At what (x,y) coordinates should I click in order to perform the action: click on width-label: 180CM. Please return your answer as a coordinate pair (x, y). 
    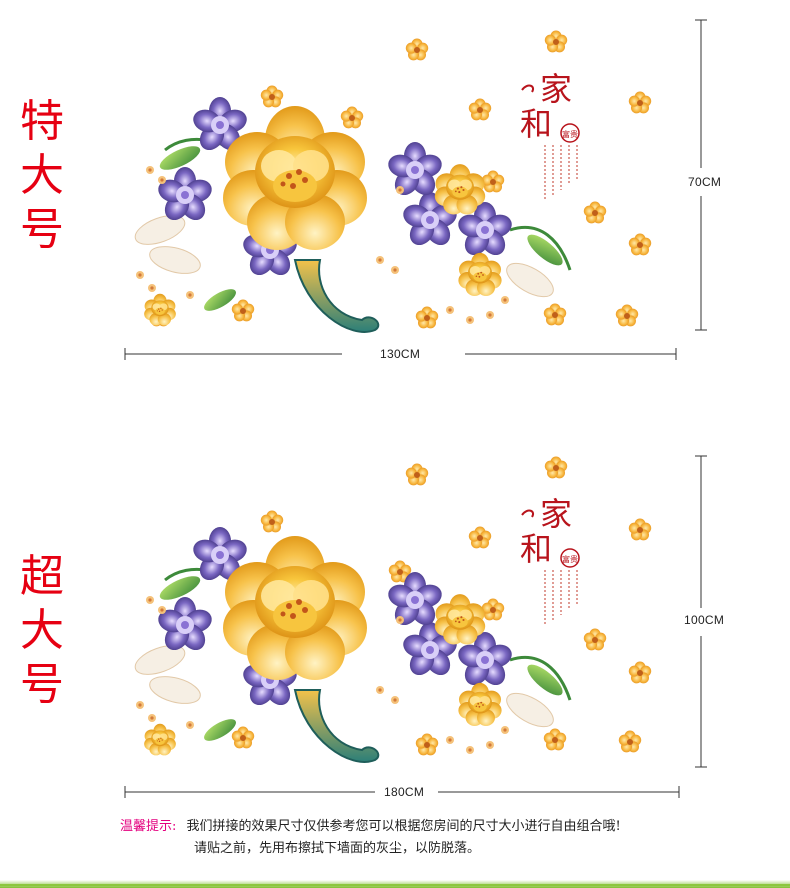
    Looking at the image, I should click on (404, 792).